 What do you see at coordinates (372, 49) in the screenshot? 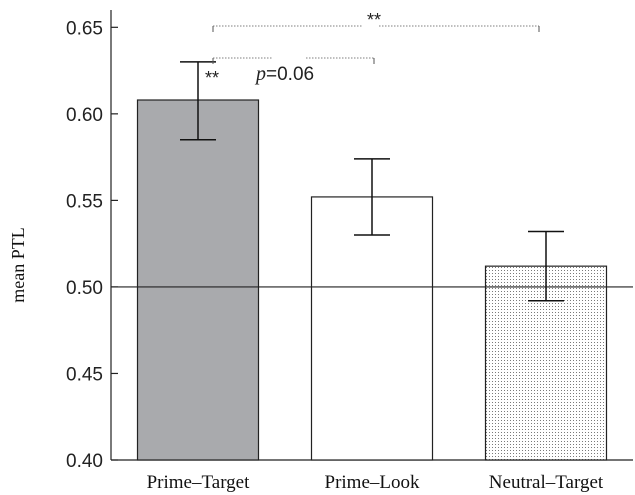
I see `significance-annotations: ** p=0.06 **` at bounding box center [372, 49].